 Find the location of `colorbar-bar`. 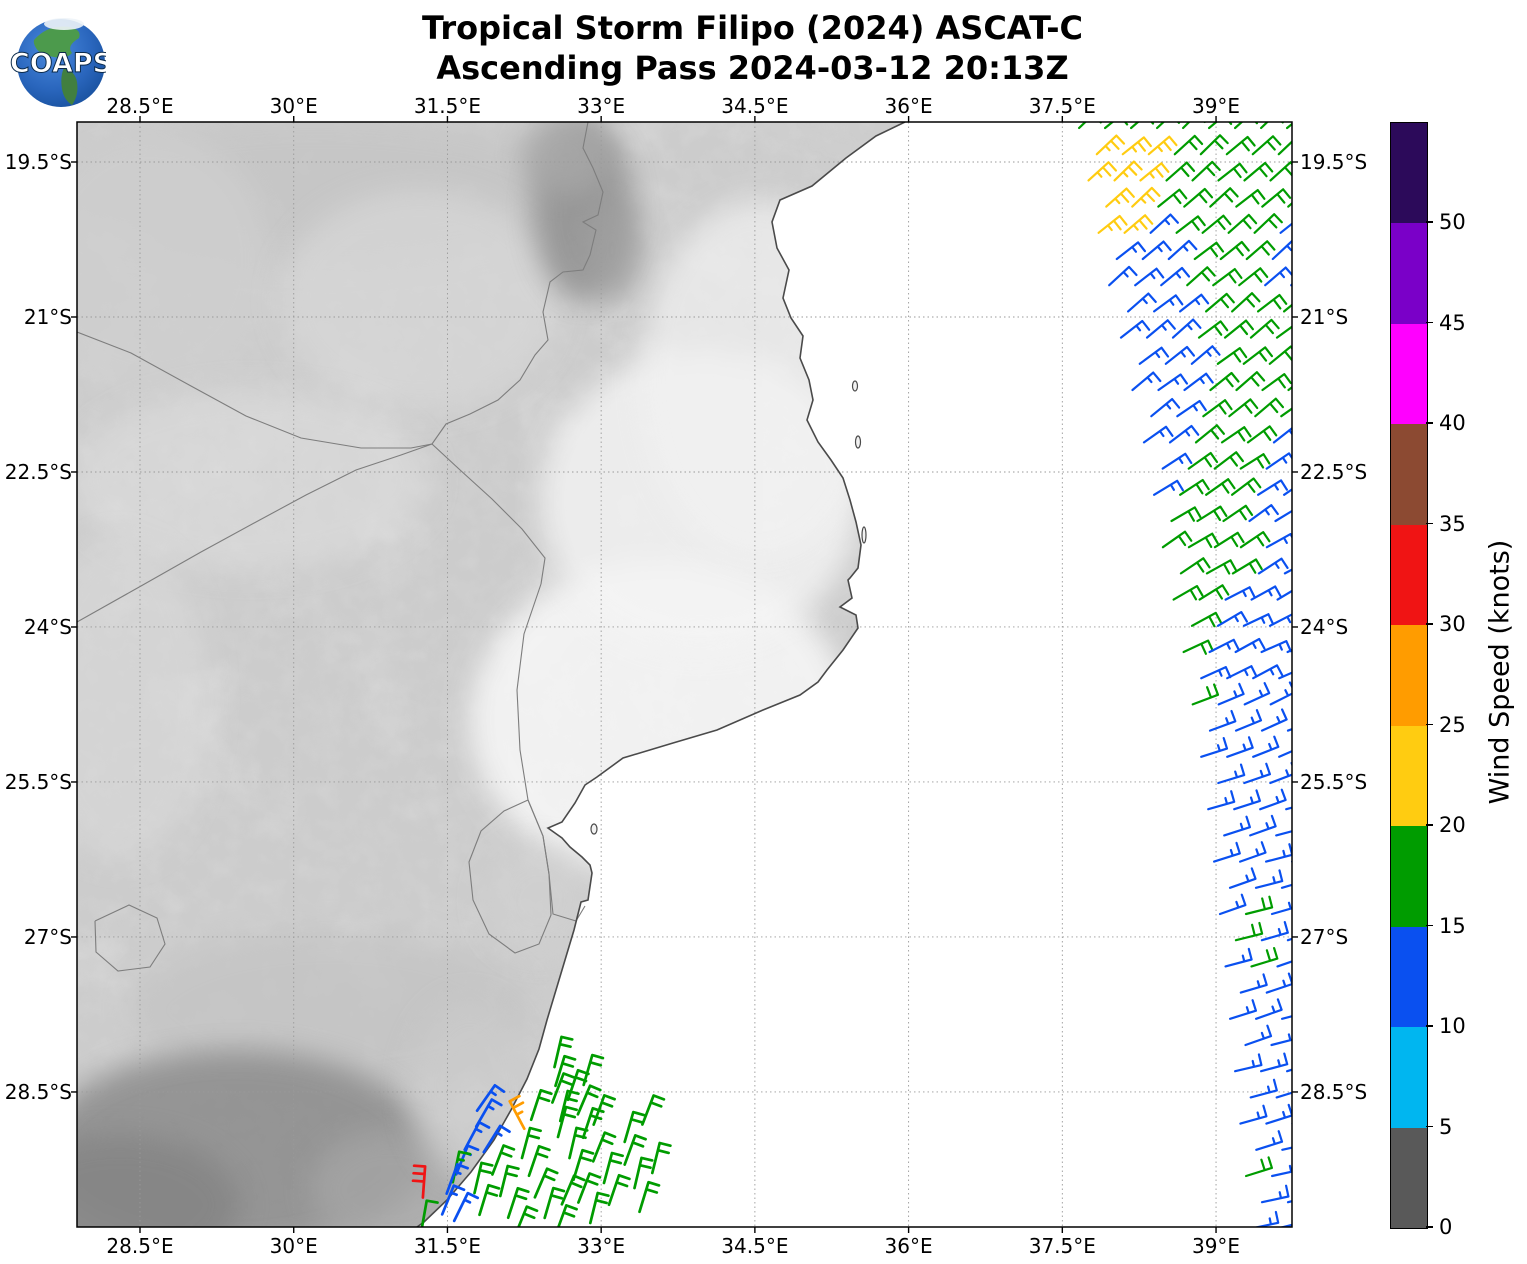

colorbar-bar is located at coordinates (1409, 675).